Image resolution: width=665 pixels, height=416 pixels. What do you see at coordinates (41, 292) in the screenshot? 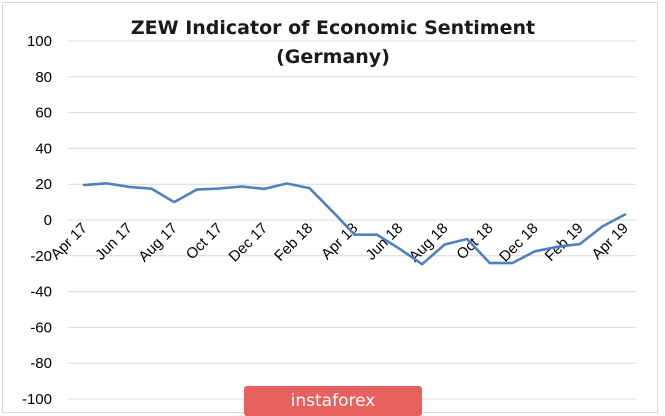
I see `y-tick-label: -40` at bounding box center [41, 292].